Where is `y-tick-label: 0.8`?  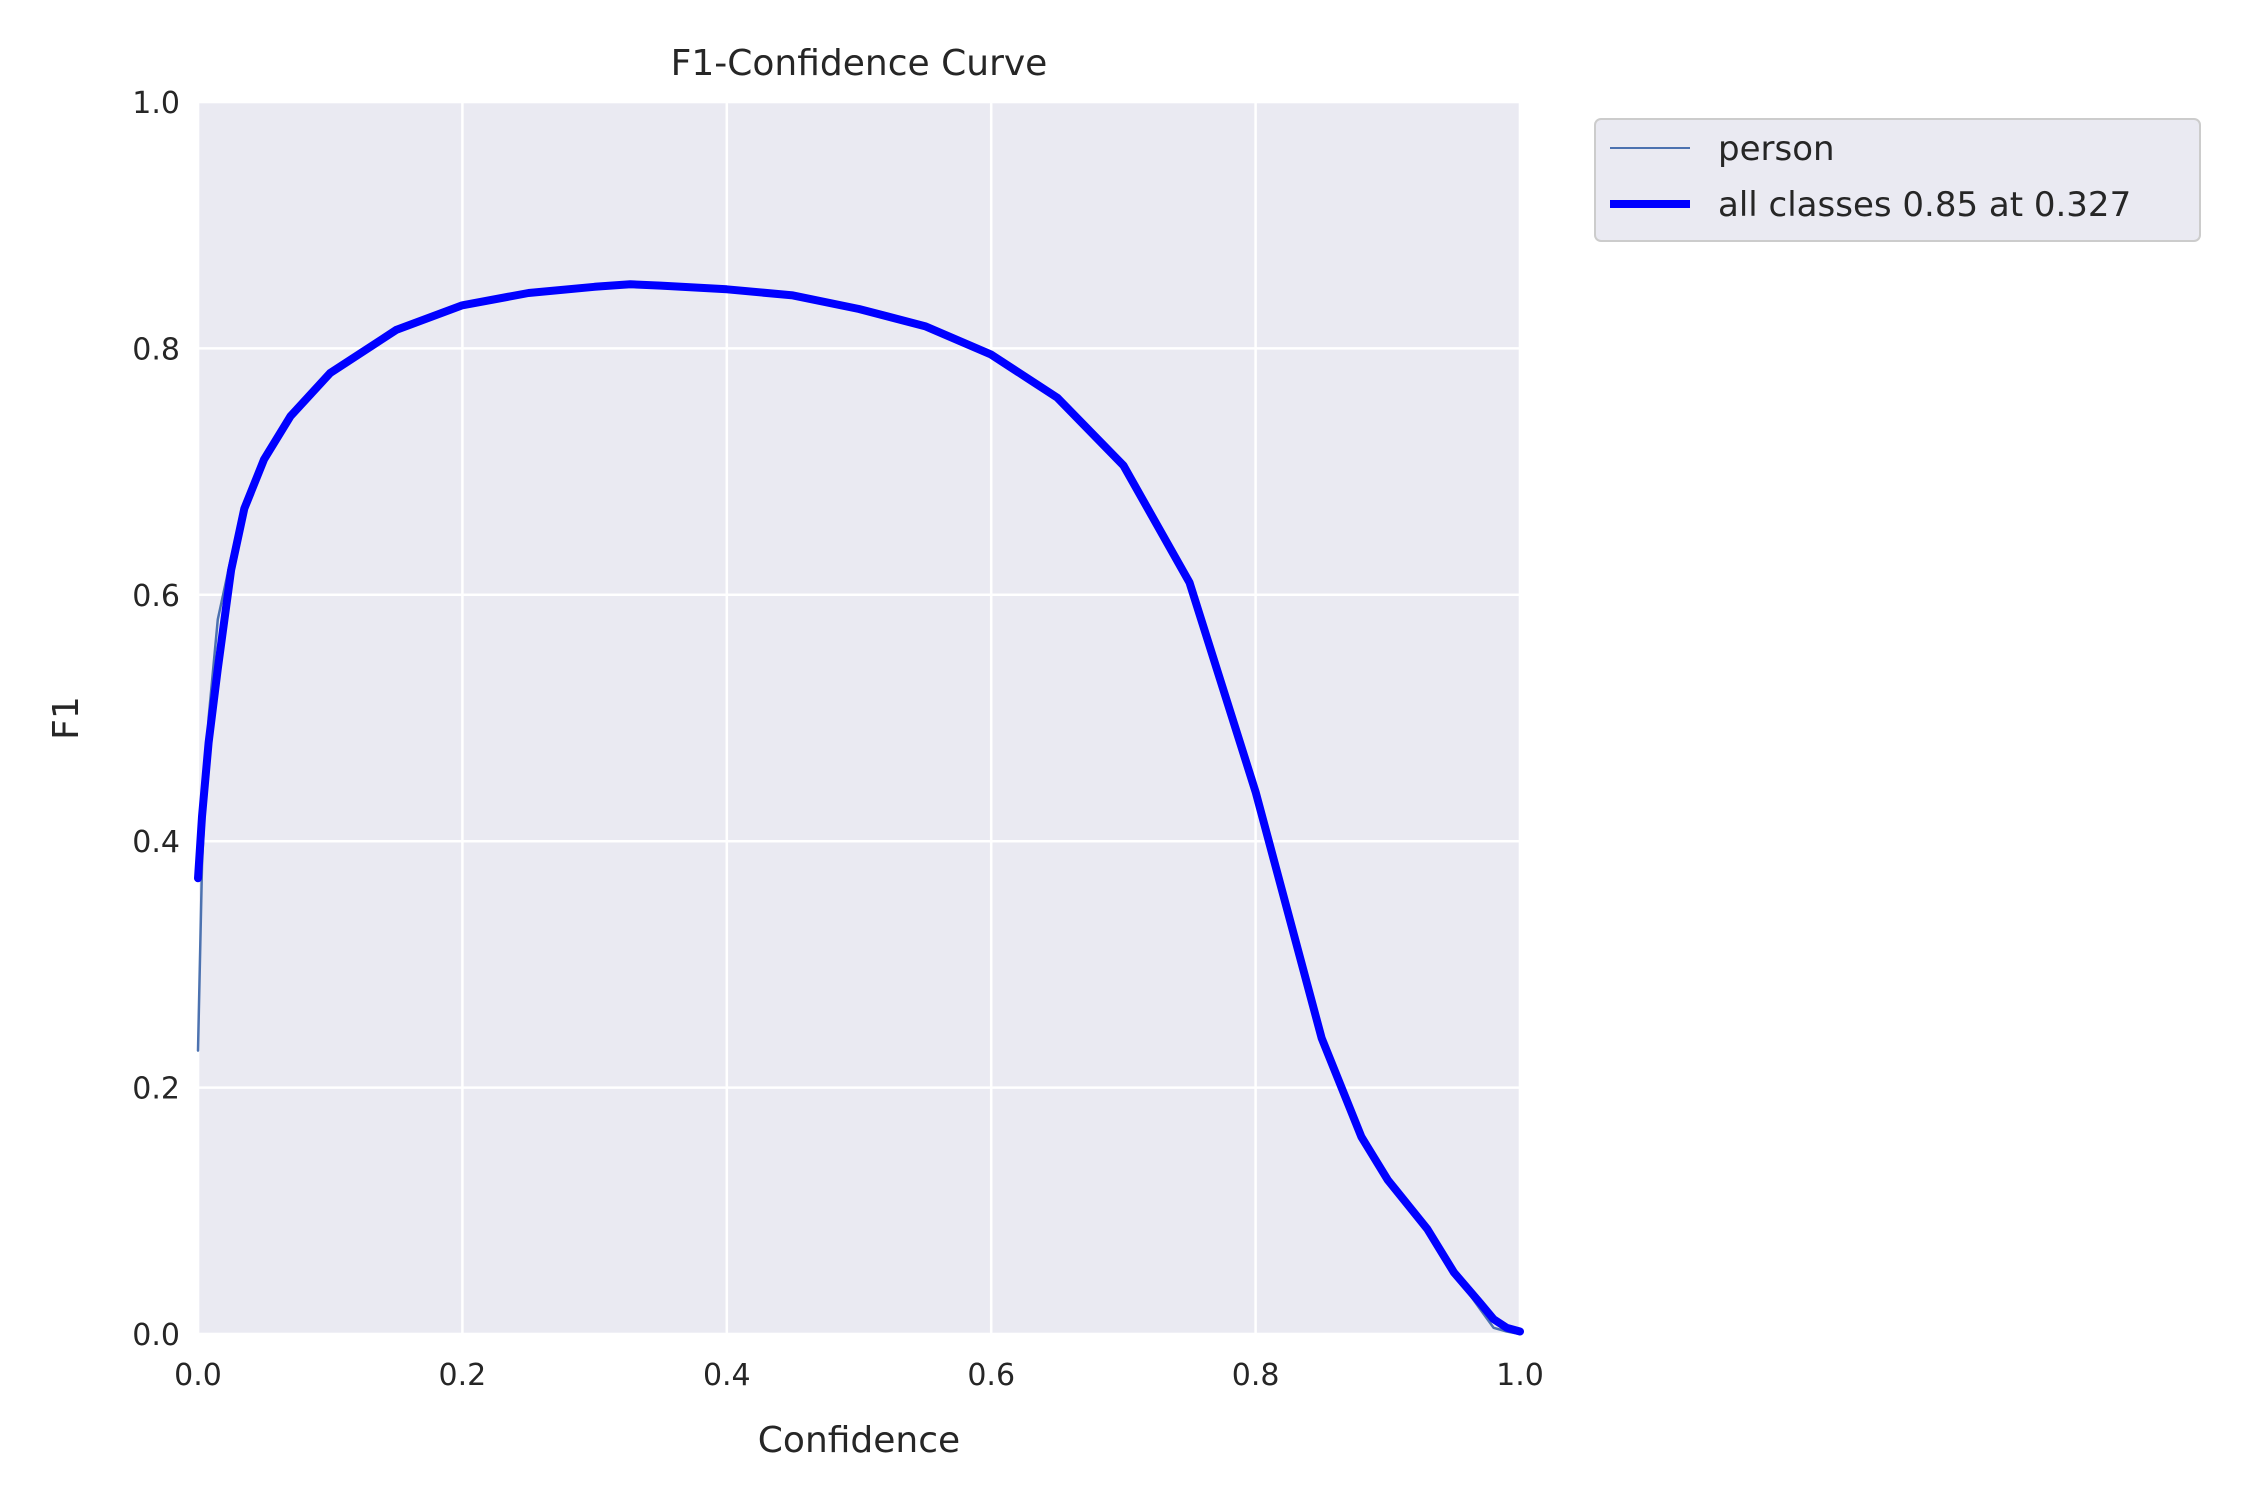
y-tick-label: 0.8 is located at coordinates (156, 349).